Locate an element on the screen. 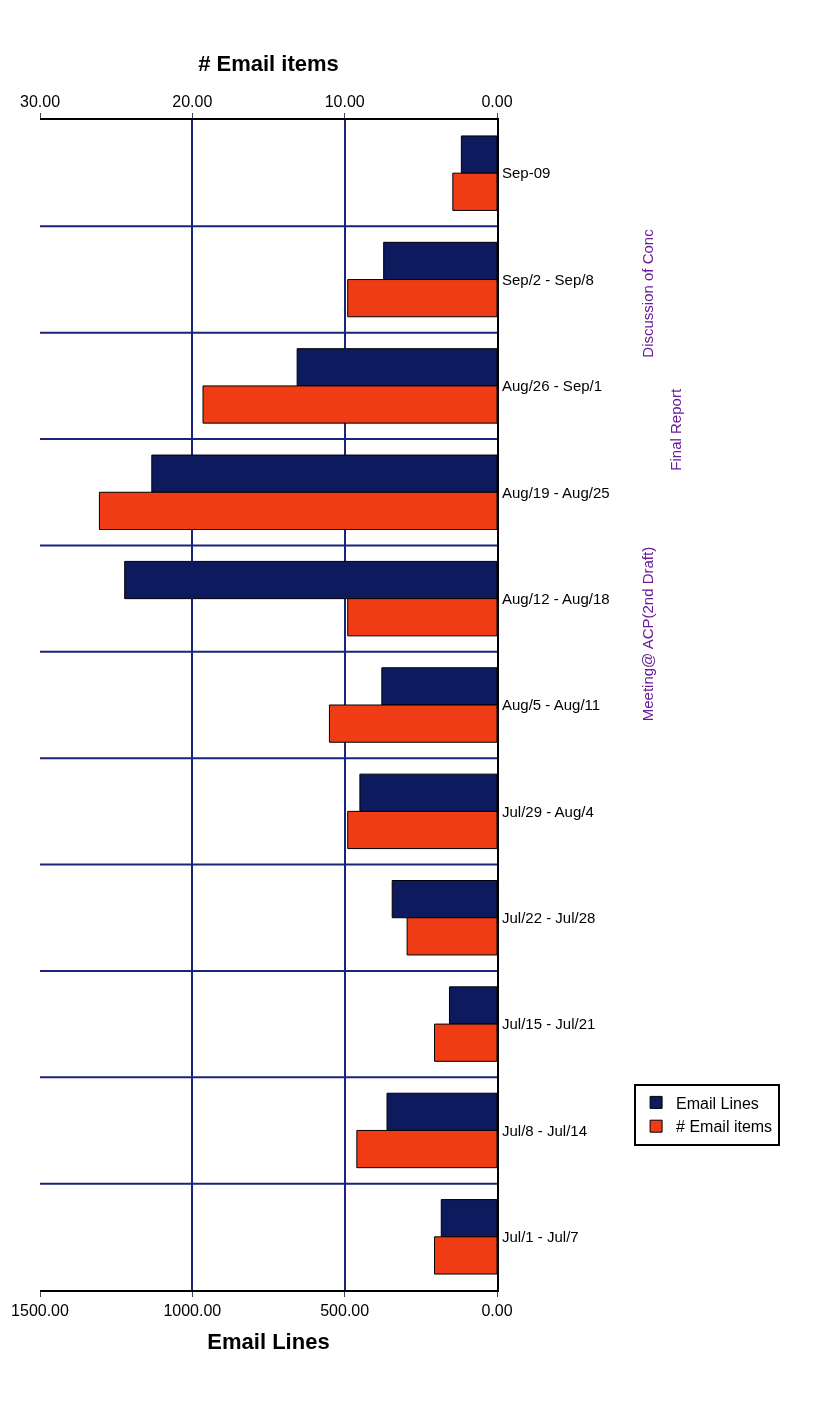  y-tick-label: Jul/8 - Jul/14 is located at coordinates (545, 1130).